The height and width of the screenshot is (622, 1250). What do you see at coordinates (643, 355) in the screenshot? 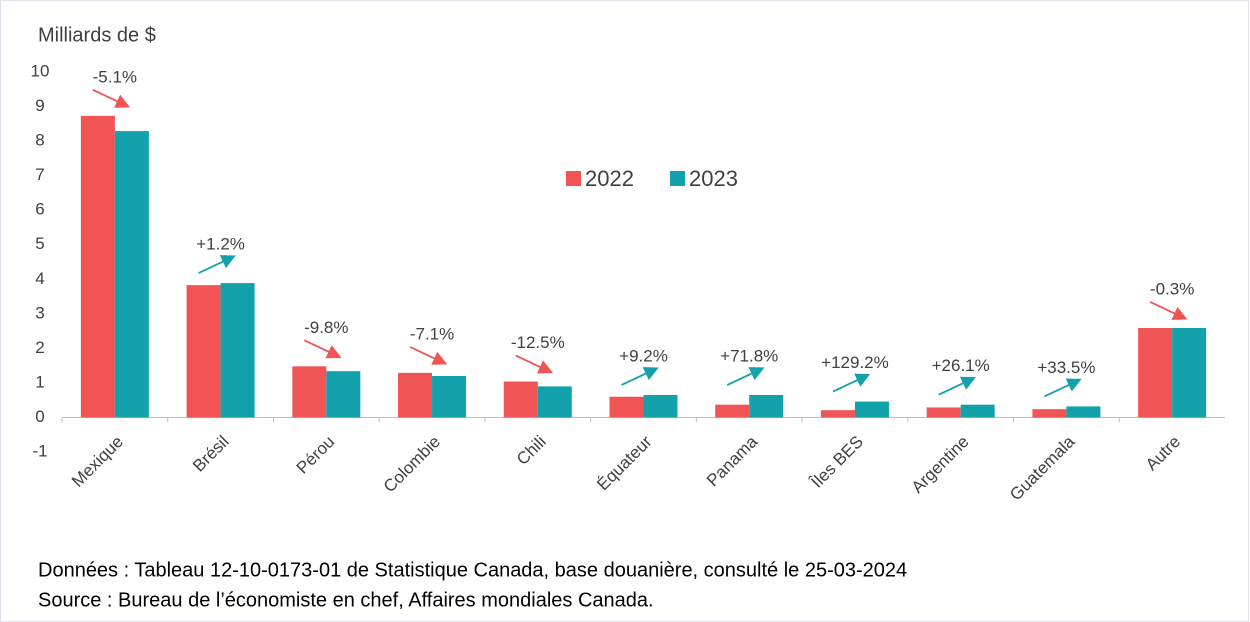
I see `change-label: +9.2%` at bounding box center [643, 355].